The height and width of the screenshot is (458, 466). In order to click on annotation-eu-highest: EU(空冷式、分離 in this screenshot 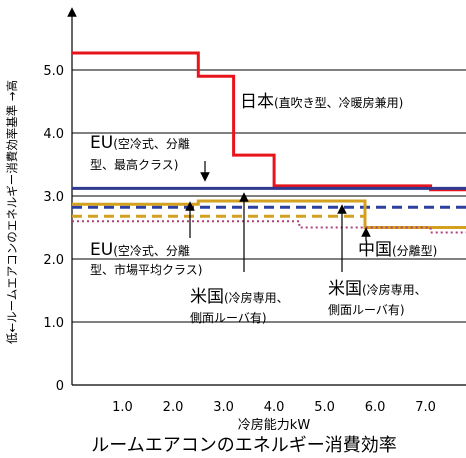, I will do `click(140, 143)`.